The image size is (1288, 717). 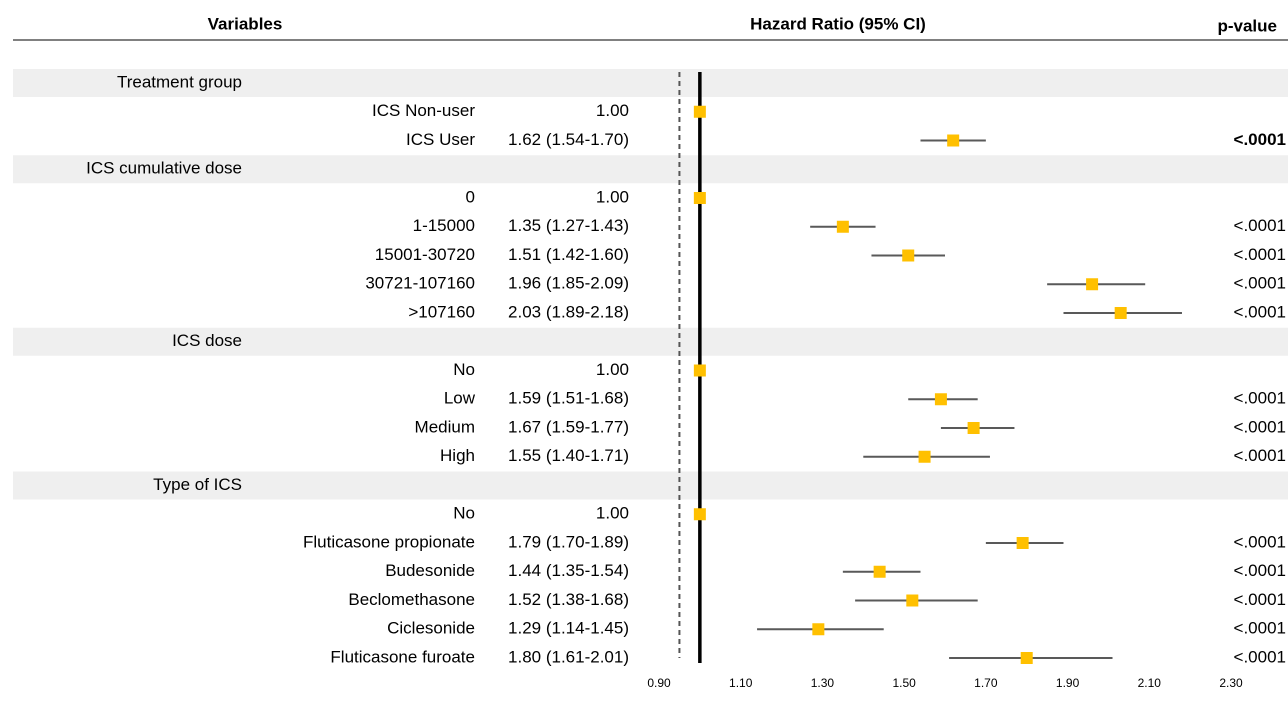 What do you see at coordinates (164, 168) in the screenshot?
I see `group-label: ICS cumulative dose` at bounding box center [164, 168].